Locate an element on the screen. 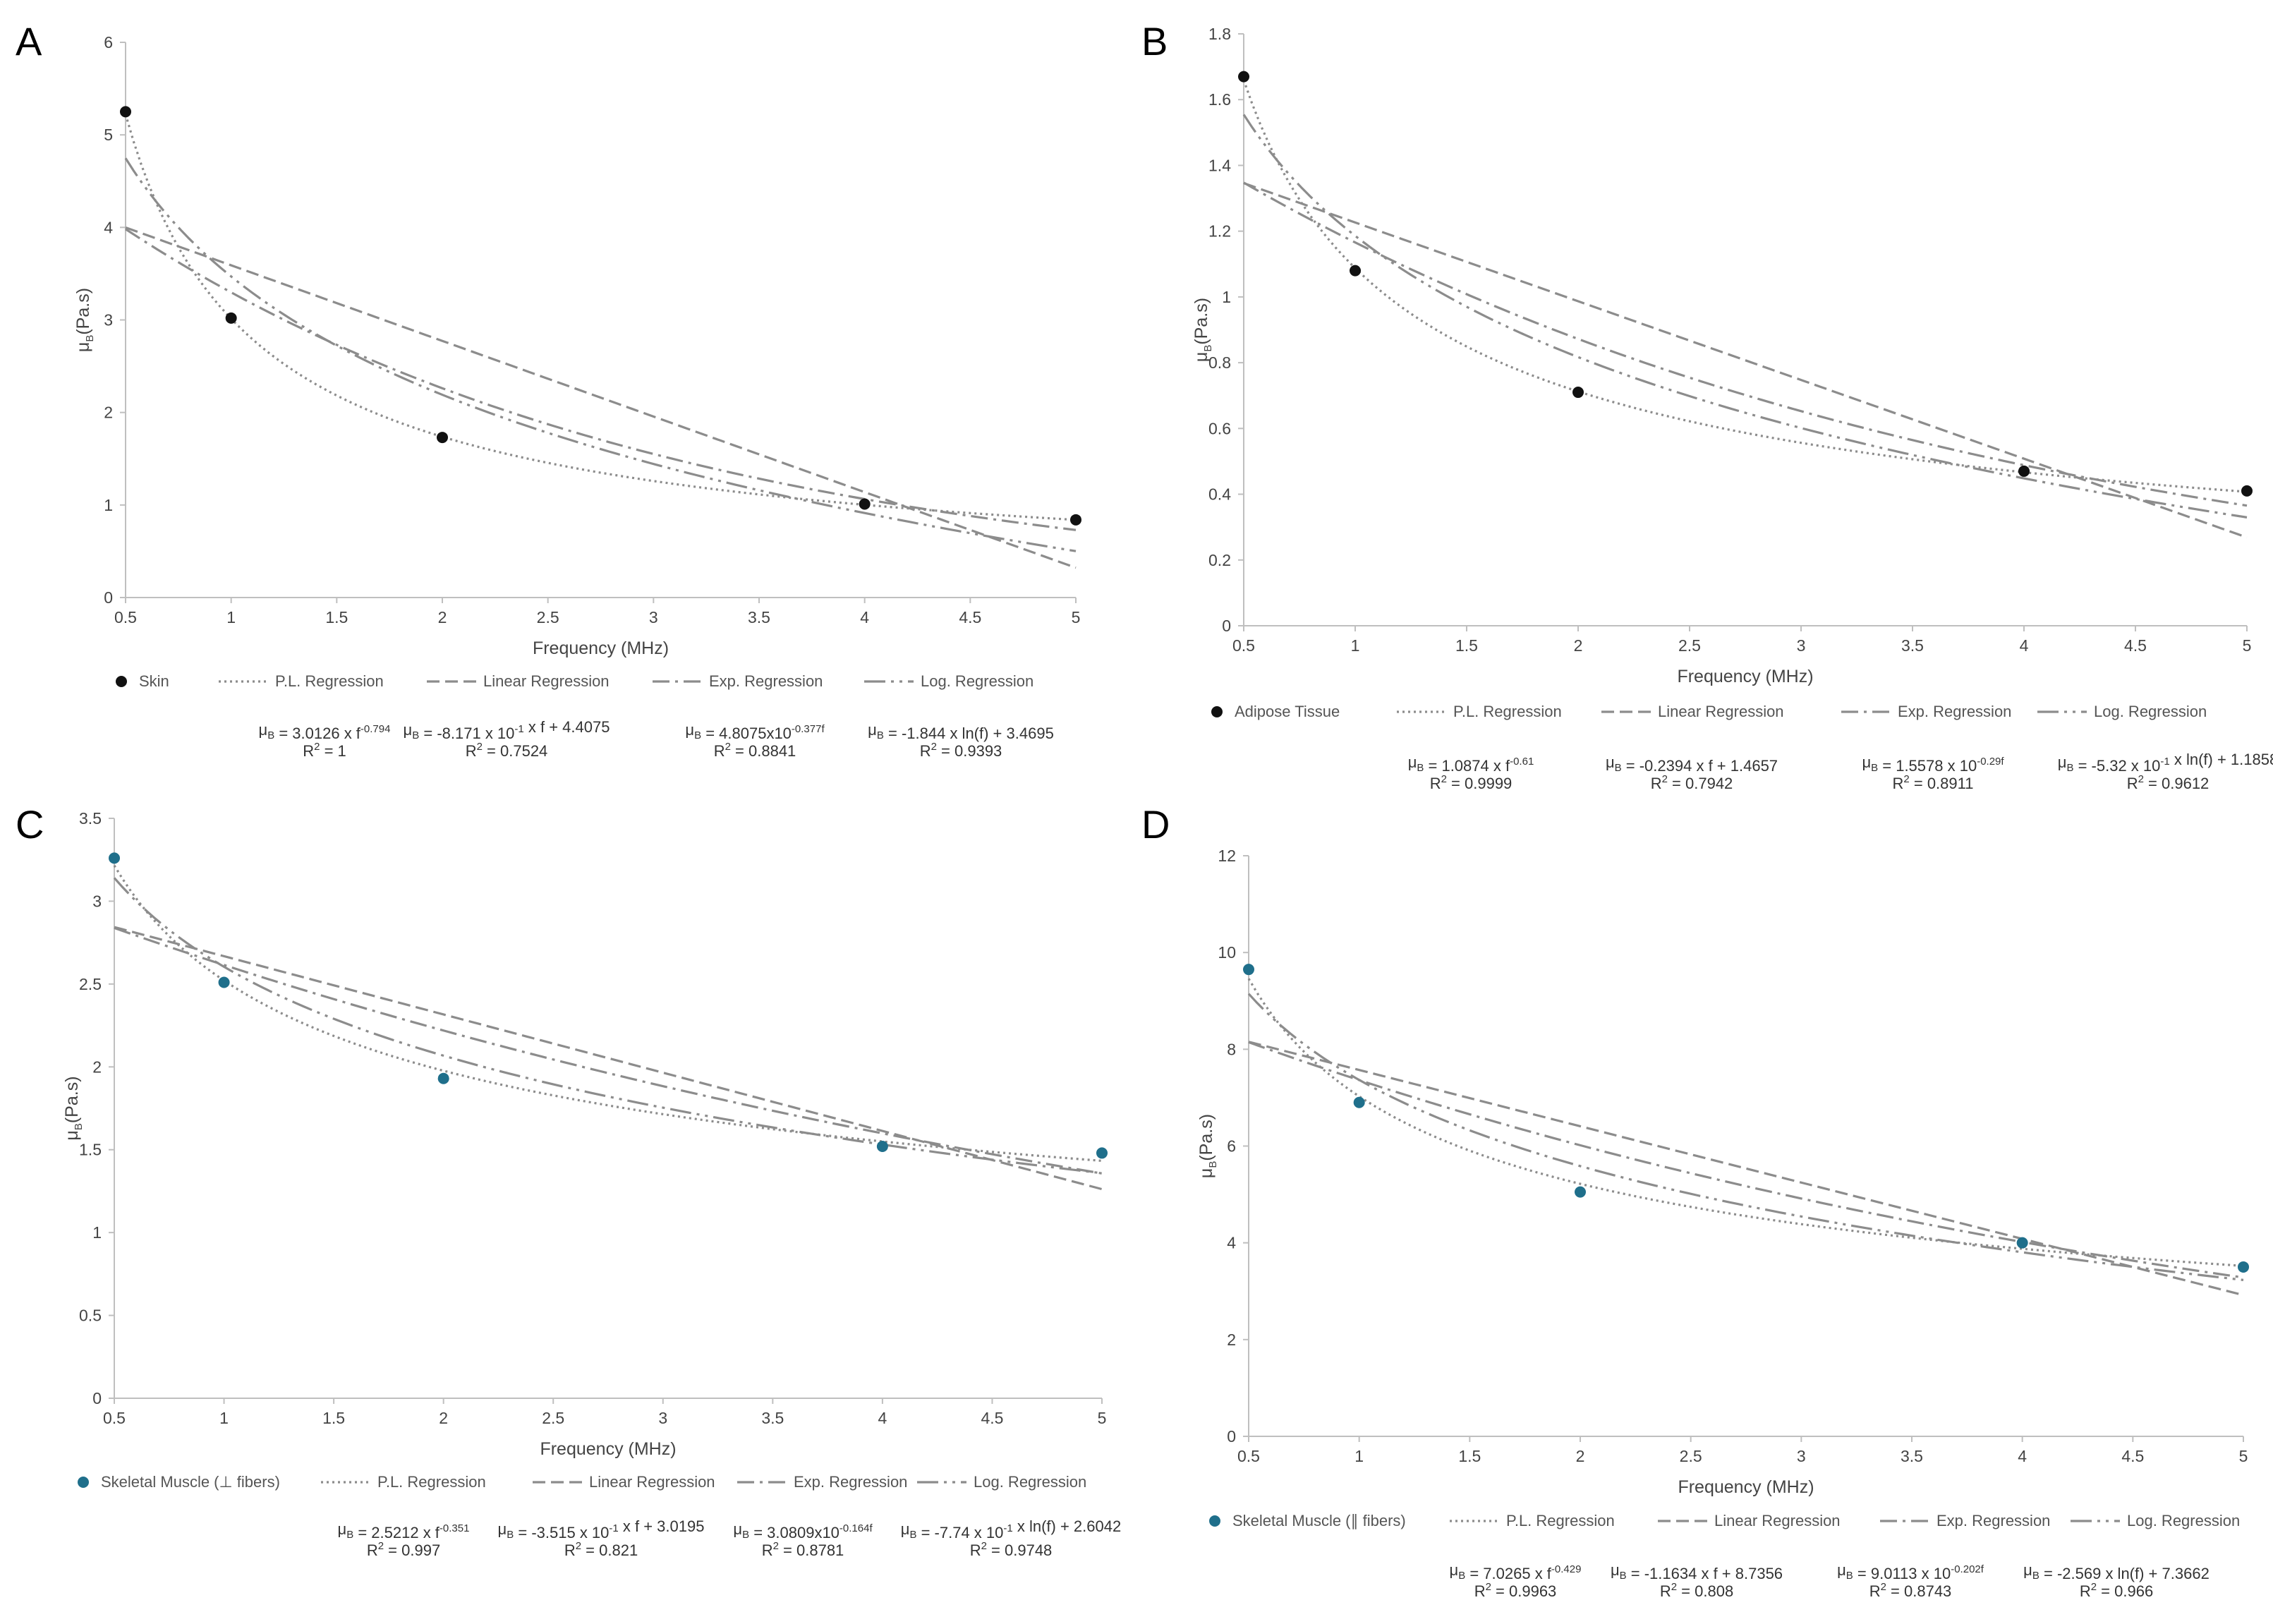  regression-equation: μB = 7.0265 x f-0.429 is located at coordinates (1516, 1571).